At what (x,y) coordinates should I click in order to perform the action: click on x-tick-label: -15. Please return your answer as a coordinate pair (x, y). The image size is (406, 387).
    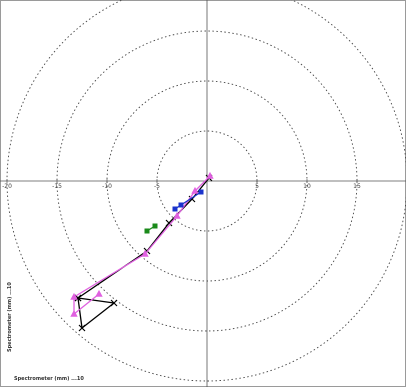
    Looking at the image, I should click on (57, 186).